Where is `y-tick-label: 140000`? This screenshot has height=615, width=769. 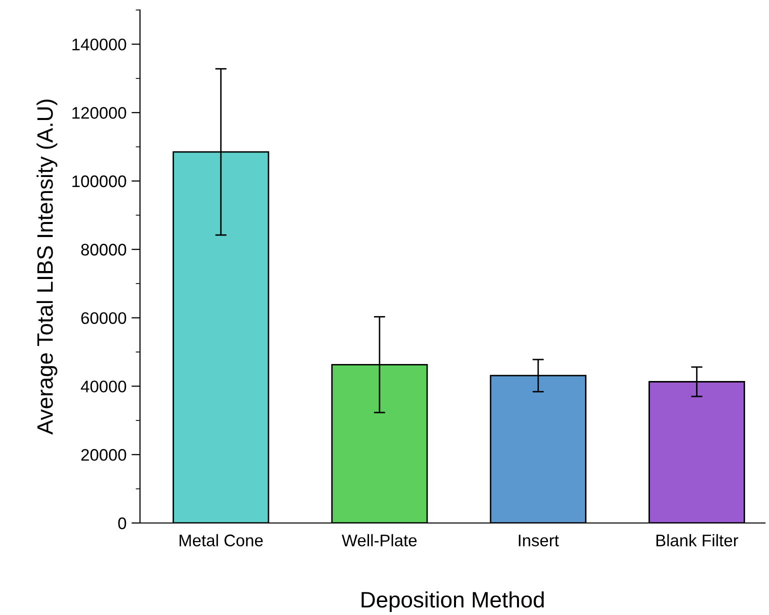 y-tick-label: 140000 is located at coordinates (99, 44).